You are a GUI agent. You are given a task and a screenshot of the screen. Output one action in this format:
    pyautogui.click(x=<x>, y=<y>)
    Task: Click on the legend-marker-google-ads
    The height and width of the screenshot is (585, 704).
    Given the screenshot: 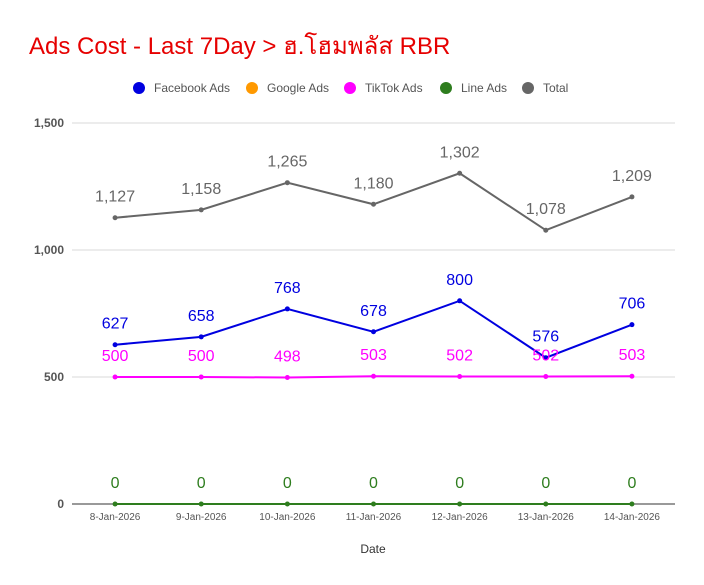 What is the action you would take?
    pyautogui.click(x=252, y=88)
    